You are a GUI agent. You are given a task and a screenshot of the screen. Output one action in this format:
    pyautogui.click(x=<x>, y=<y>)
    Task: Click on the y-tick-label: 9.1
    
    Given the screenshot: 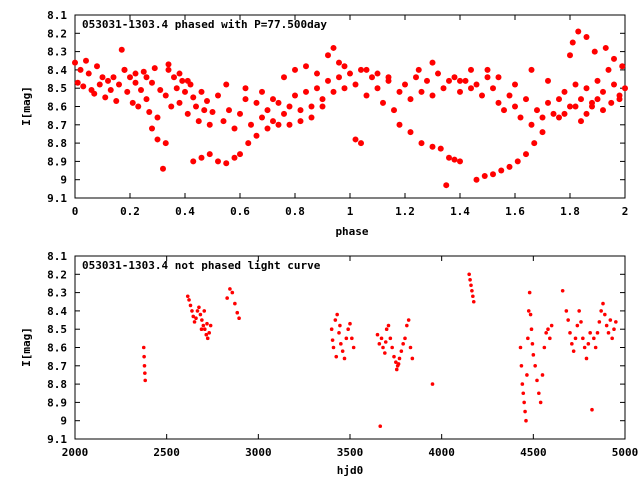 What is the action you would take?
    pyautogui.click(x=57, y=439)
    